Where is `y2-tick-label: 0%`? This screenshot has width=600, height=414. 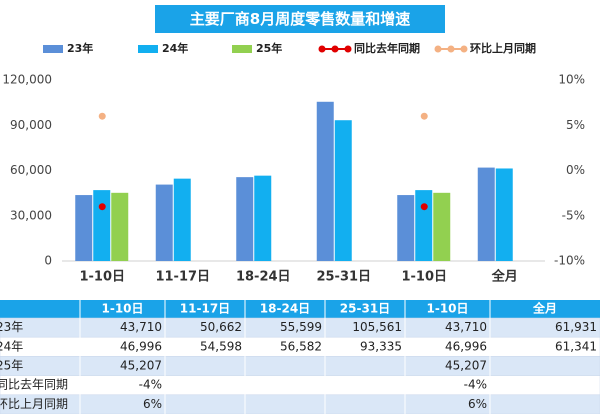
y2-tick-label: 0% is located at coordinates (575, 170).